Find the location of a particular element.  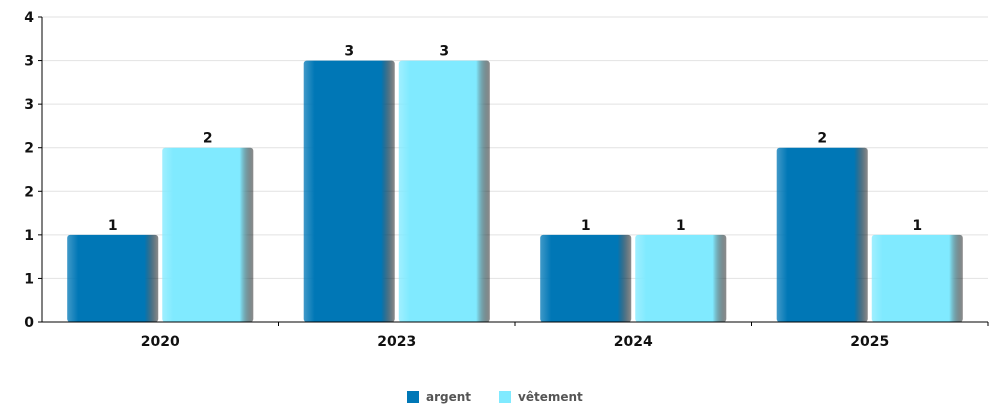

y-tick-label: 0 is located at coordinates (29, 323).